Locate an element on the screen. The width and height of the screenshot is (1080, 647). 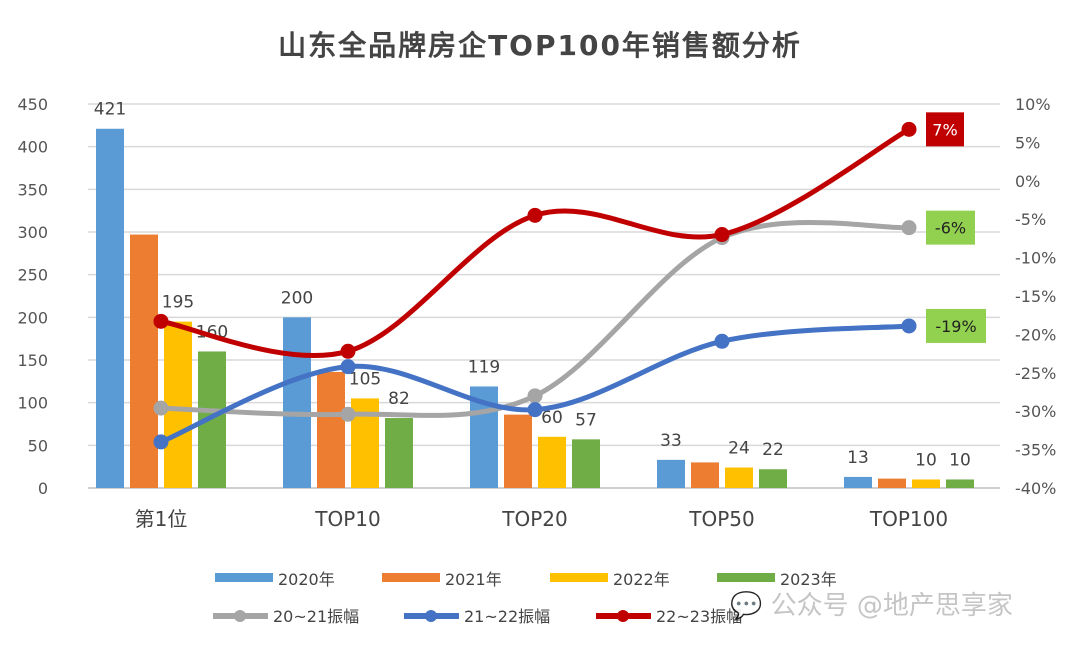
watermark: 💬 公众号 @地产思享家 is located at coordinates (871, 603).